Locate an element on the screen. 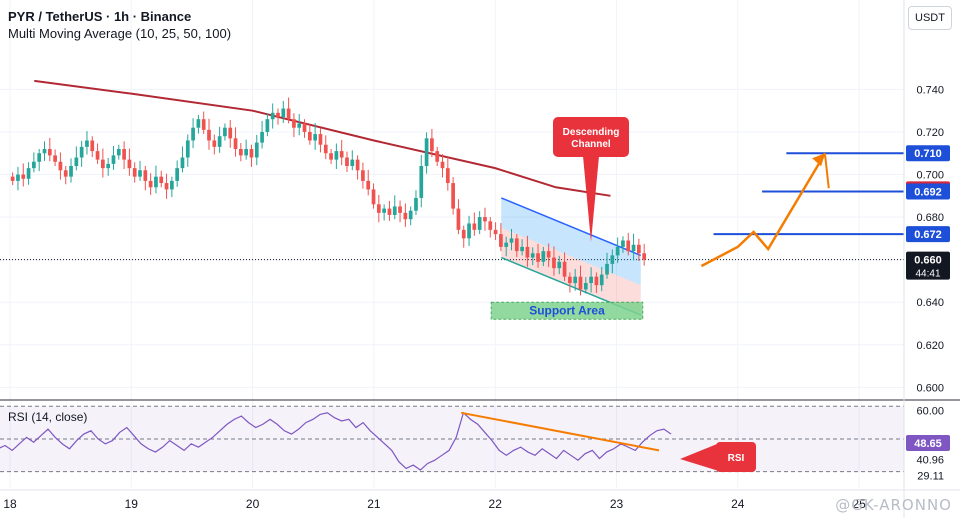 This screenshot has width=960, height=518. symbol-title: PYR / TetherUS · 1h · Binance is located at coordinates (100, 16).